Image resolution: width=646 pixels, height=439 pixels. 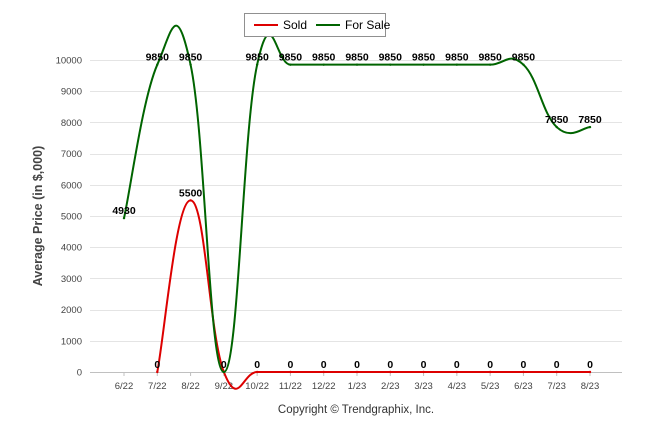 What do you see at coordinates (368, 25) in the screenshot?
I see `legend-for-sale-label: For Sale` at bounding box center [368, 25].